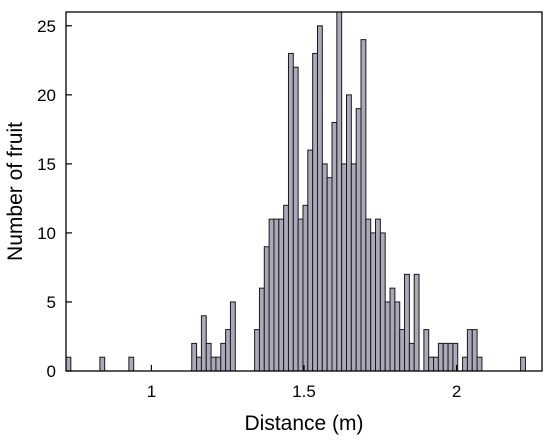  Describe the element at coordinates (46, 95) in the screenshot. I see `y-tick-label: 20` at that location.